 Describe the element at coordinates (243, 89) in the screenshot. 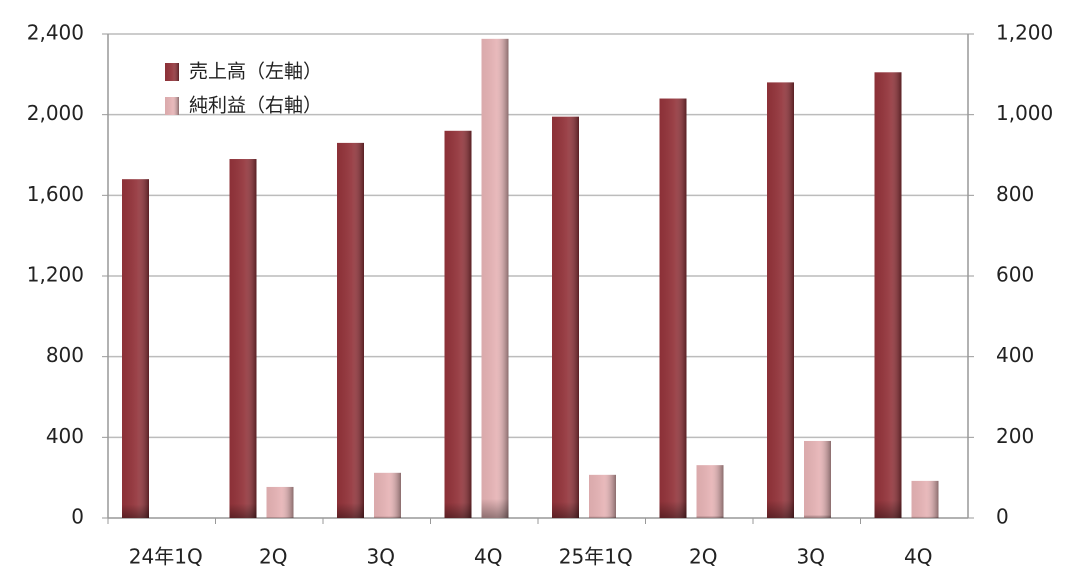

I see `legend: 売上高（左軸） 純利益（右軸）` at that location.